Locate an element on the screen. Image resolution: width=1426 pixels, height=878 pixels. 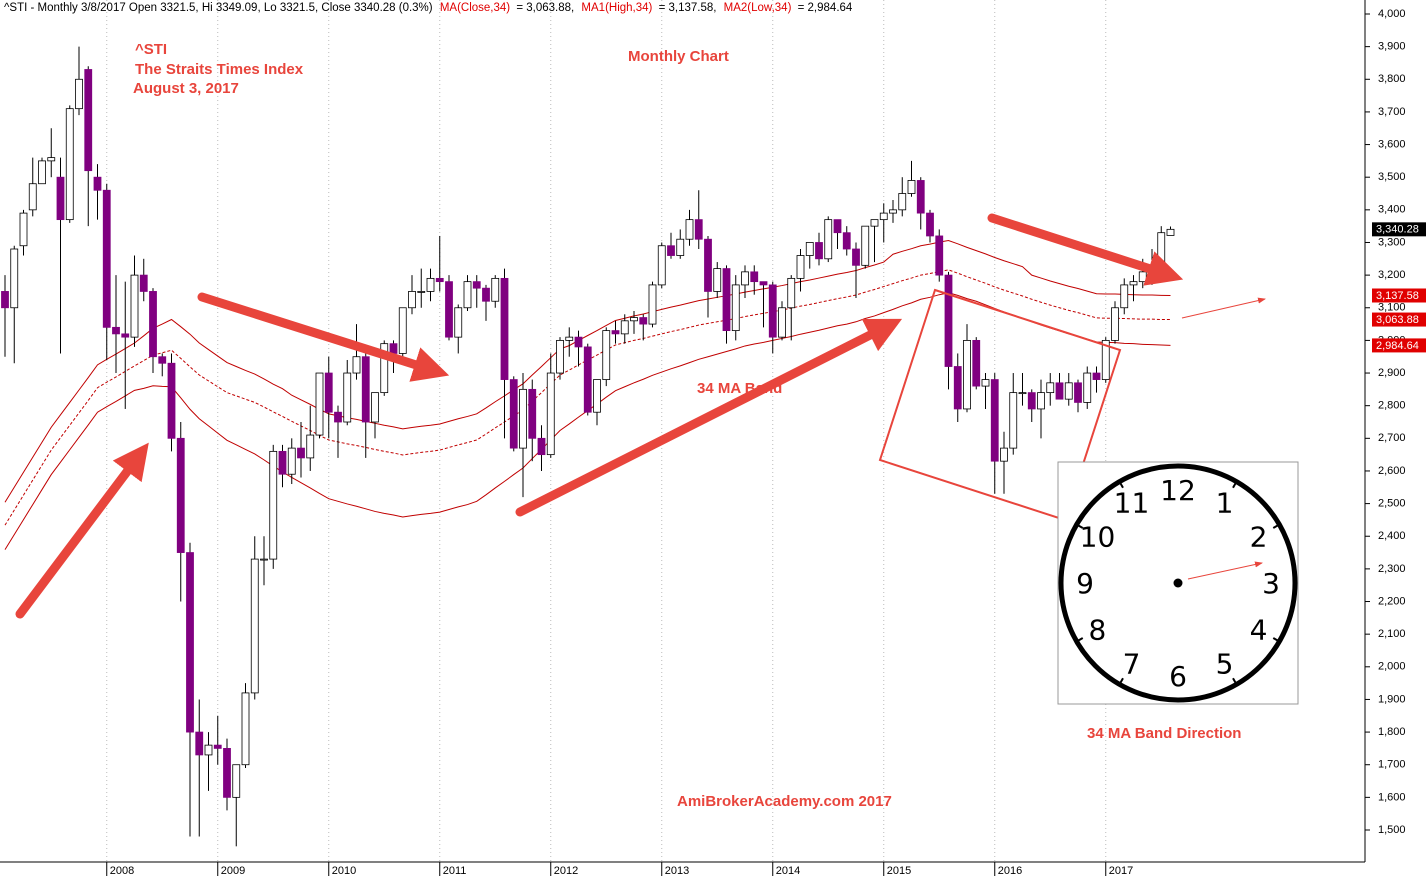
annotation: AmiBrokerAcademy.com 2017 is located at coordinates (784, 801).